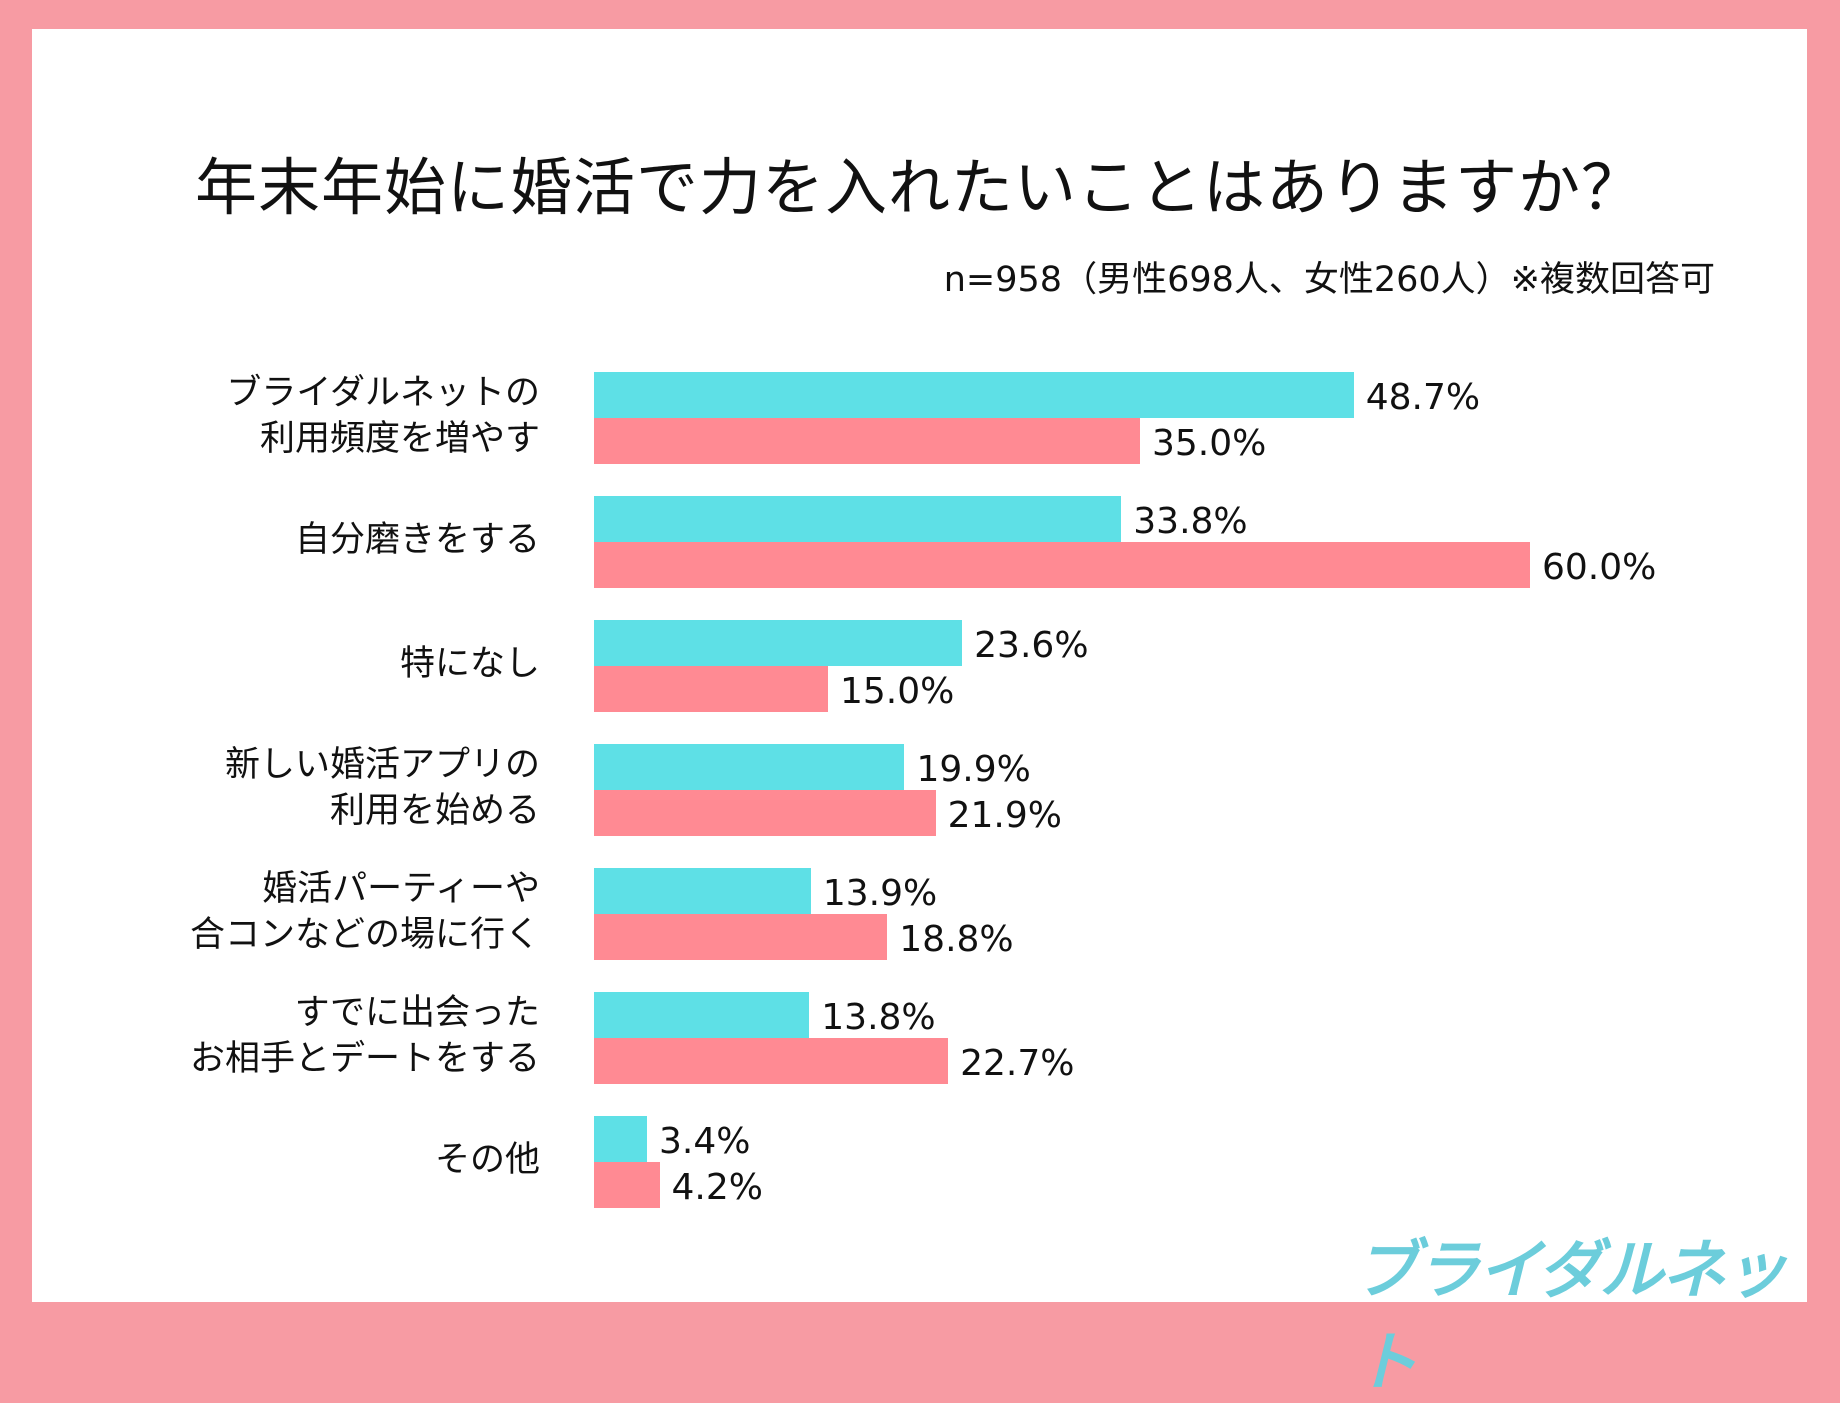 The width and height of the screenshot is (1840, 1403). What do you see at coordinates (1004, 815) in the screenshot?
I see `data-label: 21.9%` at bounding box center [1004, 815].